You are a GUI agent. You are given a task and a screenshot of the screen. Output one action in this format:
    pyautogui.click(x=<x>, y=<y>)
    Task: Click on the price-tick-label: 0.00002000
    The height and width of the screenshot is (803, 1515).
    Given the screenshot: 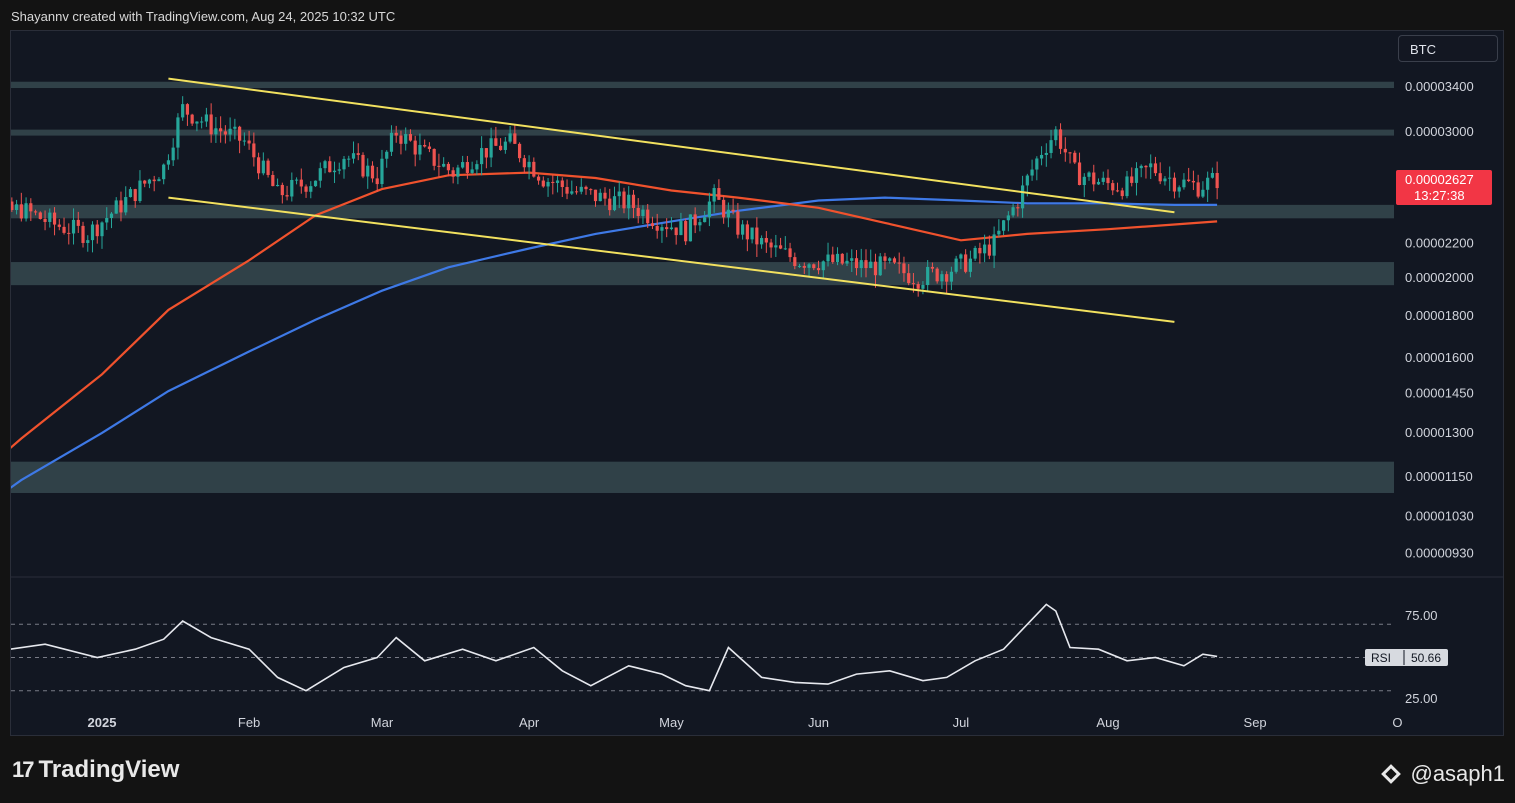 What is the action you would take?
    pyautogui.click(x=1439, y=277)
    